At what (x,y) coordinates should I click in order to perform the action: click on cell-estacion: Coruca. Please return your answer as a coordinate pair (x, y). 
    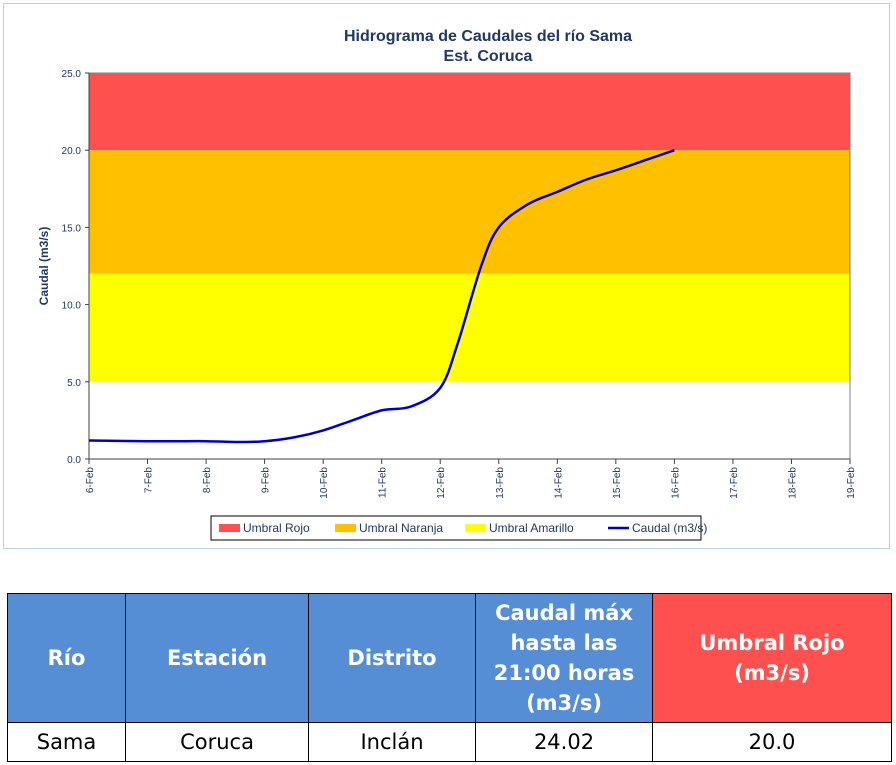
    Looking at the image, I should click on (217, 742).